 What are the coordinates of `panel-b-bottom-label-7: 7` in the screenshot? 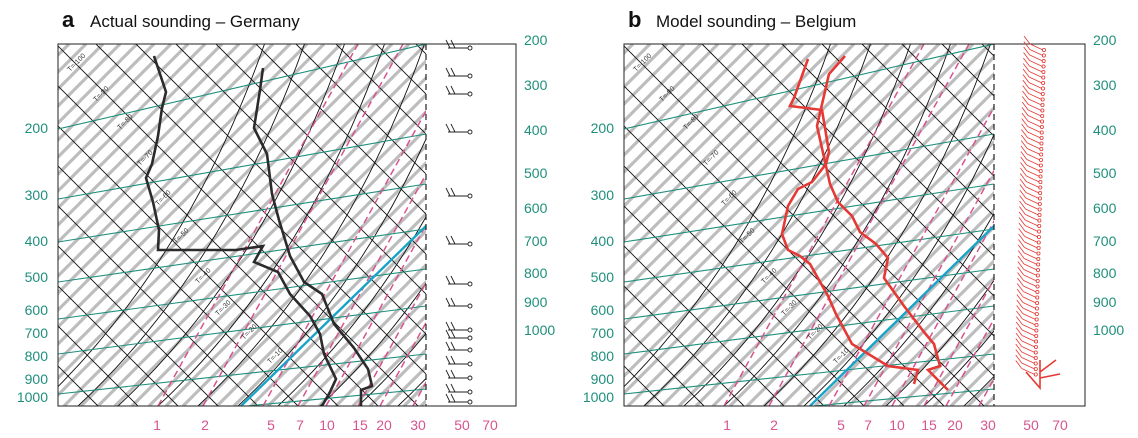 It's located at (868, 425).